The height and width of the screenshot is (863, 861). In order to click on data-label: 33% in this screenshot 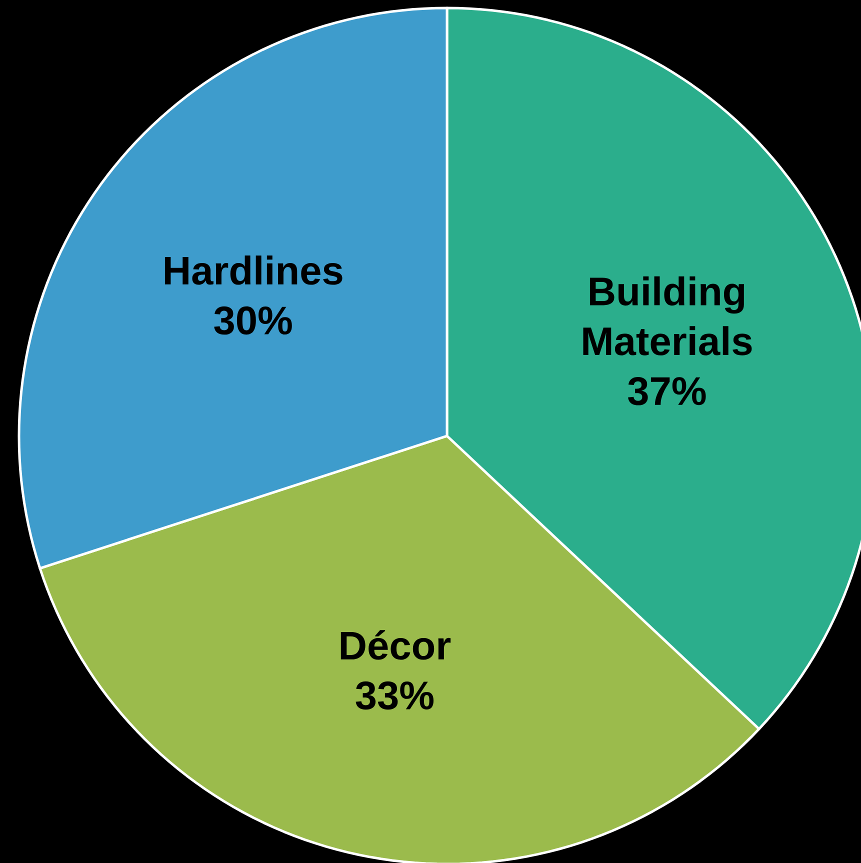, I will do `click(395, 695)`.